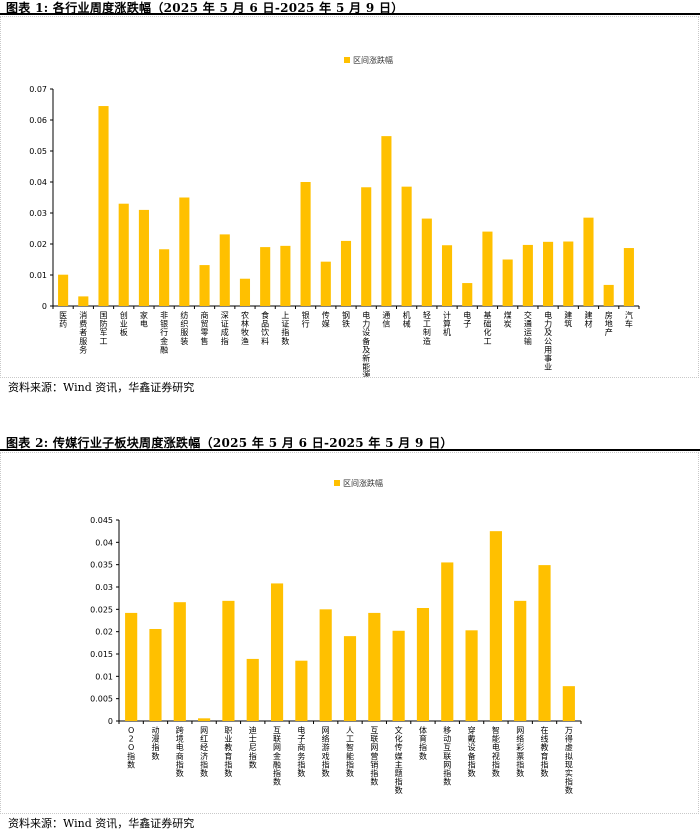 The width and height of the screenshot is (700, 831). What do you see at coordinates (184, 328) in the screenshot?
I see `fig1-category-label: 纺织服装` at bounding box center [184, 328].